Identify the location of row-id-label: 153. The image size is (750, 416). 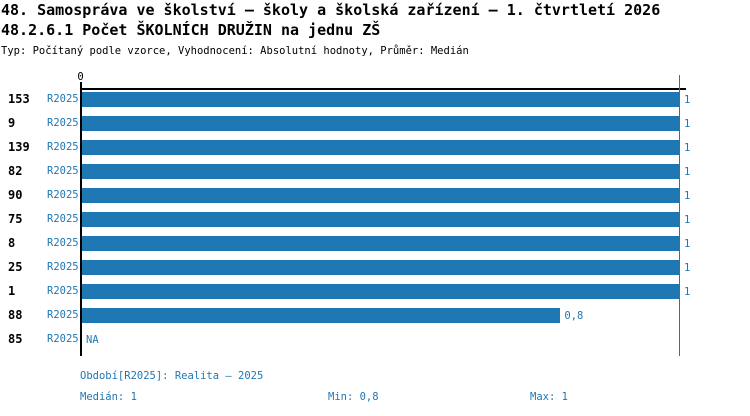
(19, 99).